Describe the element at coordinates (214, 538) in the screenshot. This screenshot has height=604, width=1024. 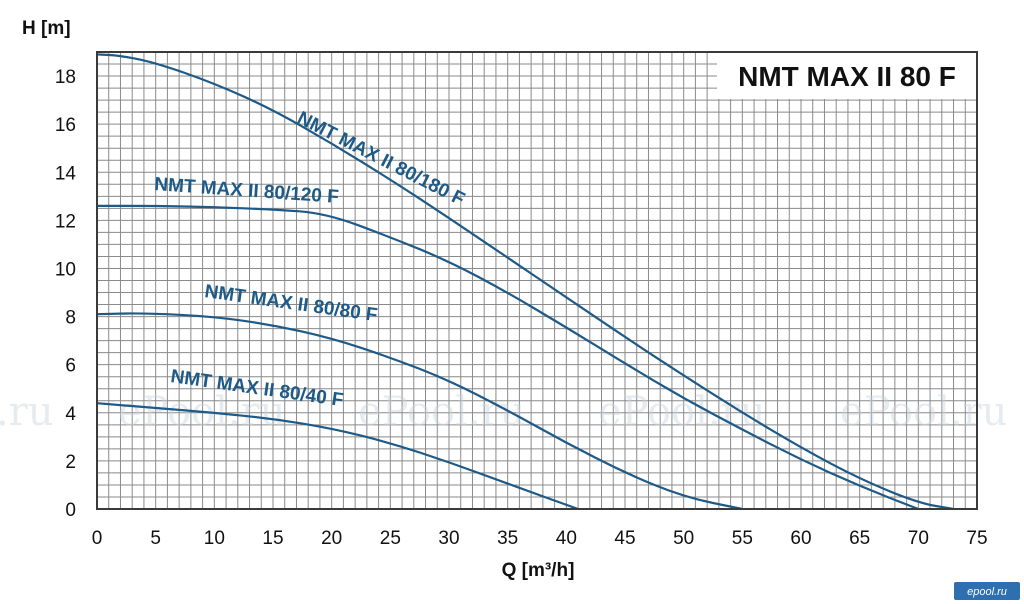
I see `x-tick-label: 10` at that location.